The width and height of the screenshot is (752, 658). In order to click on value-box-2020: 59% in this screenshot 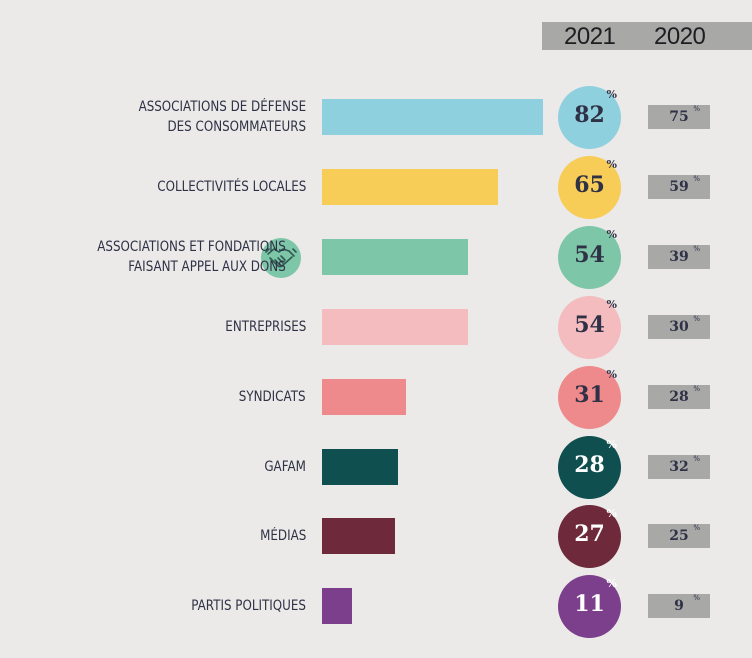, I will do `click(679, 186)`.